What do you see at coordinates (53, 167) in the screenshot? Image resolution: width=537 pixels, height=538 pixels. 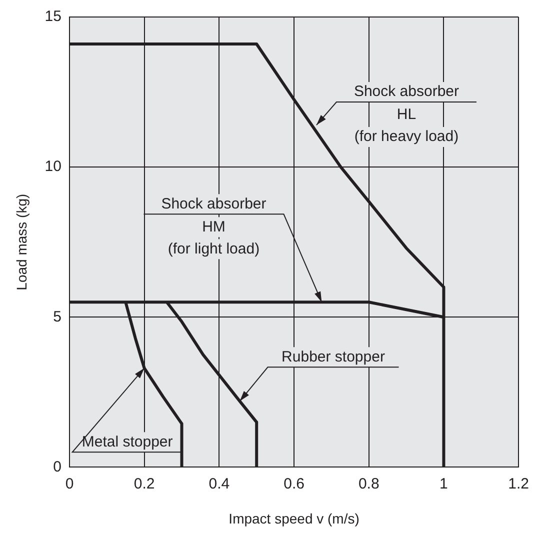 I see `y-tick-label: 10` at bounding box center [53, 167].